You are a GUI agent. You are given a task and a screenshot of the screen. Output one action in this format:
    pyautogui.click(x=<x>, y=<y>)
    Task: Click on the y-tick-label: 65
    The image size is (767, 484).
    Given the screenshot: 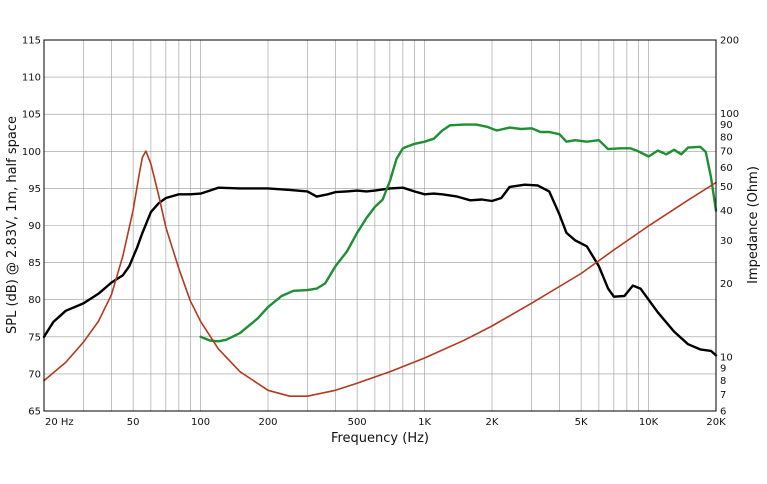 What is the action you would take?
    pyautogui.click(x=34, y=412)
    